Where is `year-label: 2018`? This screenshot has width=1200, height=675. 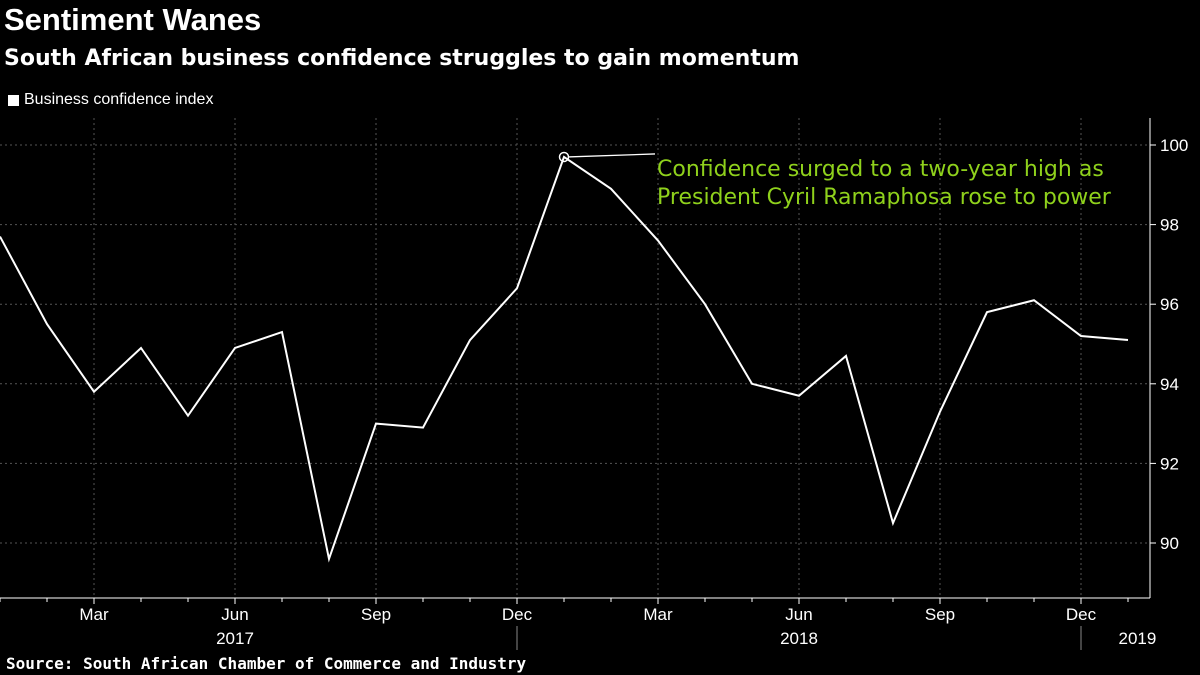 year-label: 2018 is located at coordinates (799, 638).